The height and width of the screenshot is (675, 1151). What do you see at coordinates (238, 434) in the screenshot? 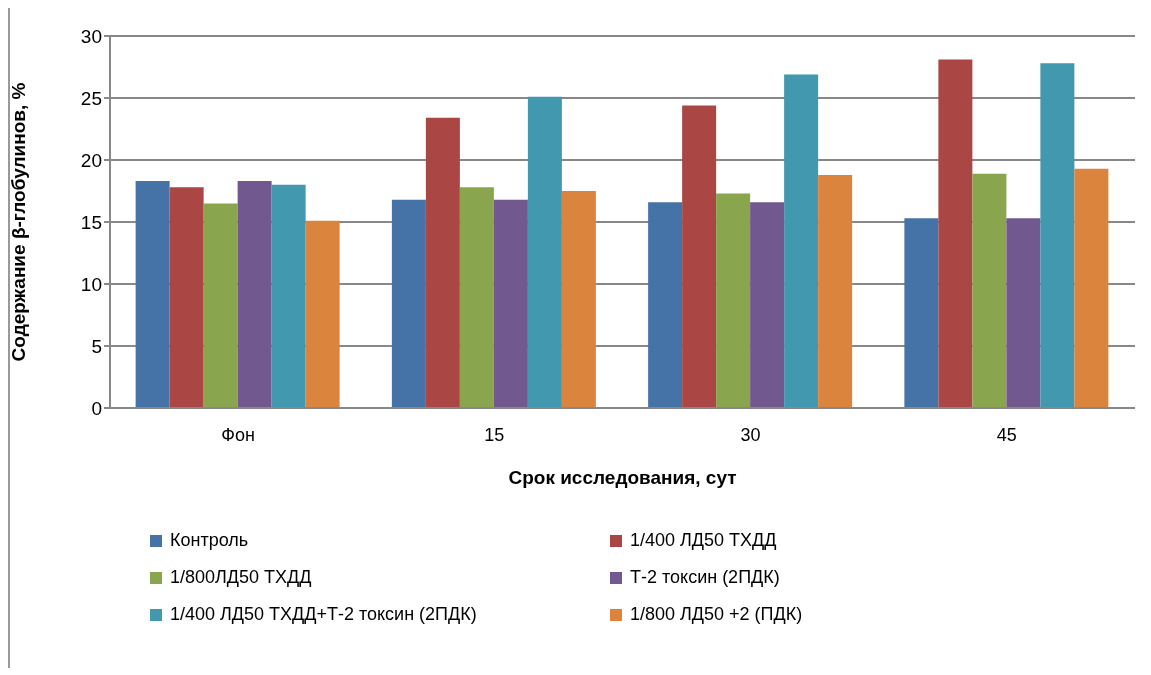
I see `x-tick-label: Фон` at bounding box center [238, 434].